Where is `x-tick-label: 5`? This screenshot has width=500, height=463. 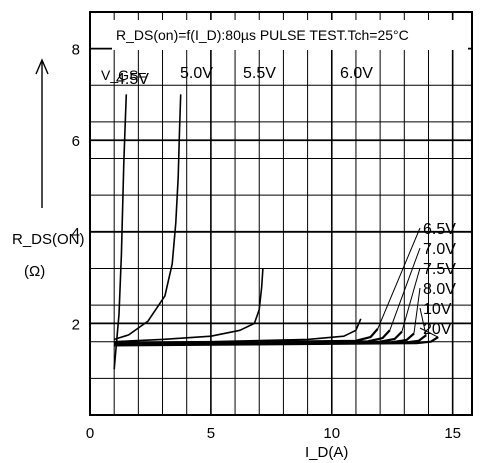
x-tick-label: 5 is located at coordinates (211, 433).